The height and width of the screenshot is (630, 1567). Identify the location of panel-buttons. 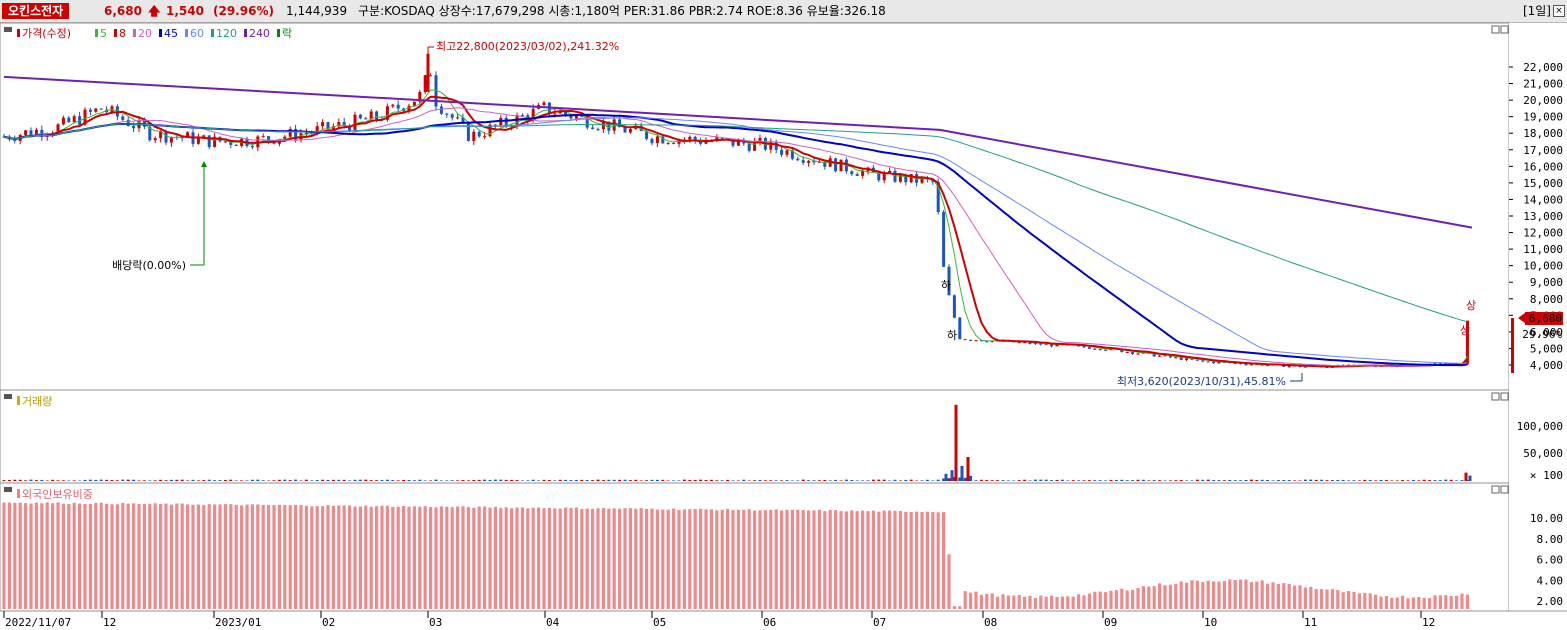
(1500, 259).